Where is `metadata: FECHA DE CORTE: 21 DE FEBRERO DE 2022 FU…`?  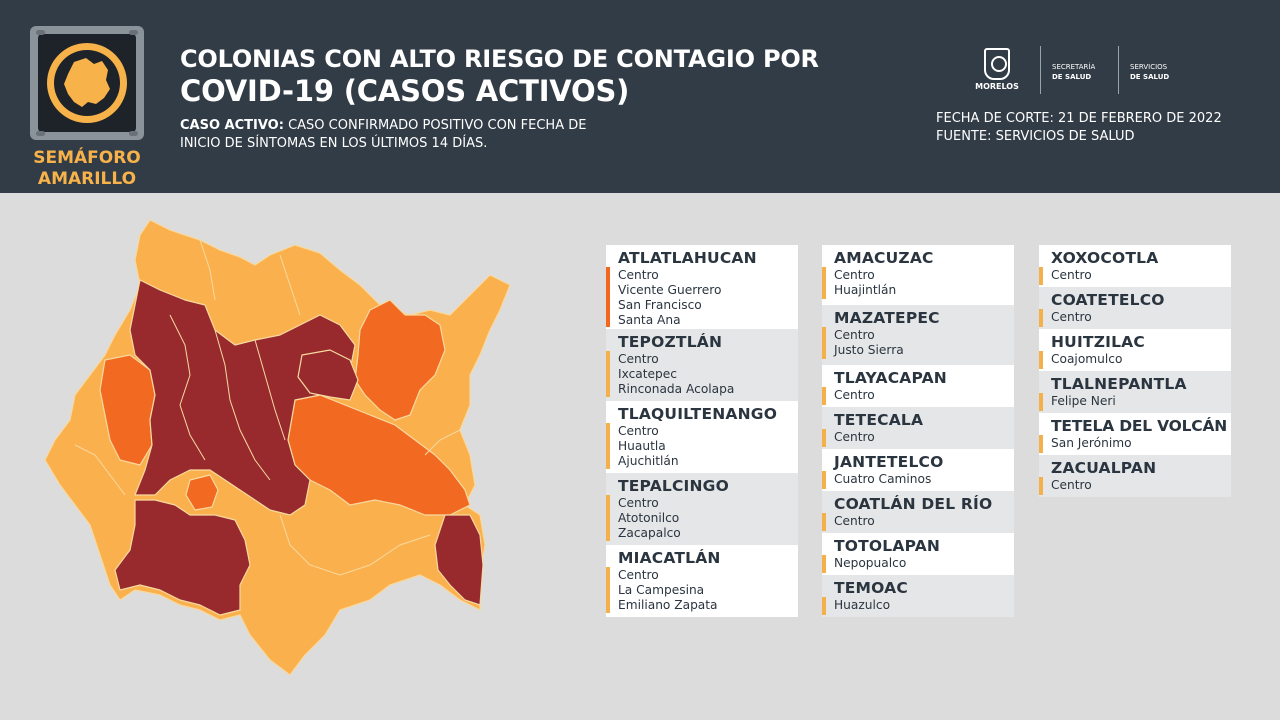 metadata: FECHA DE CORTE: 21 DE FEBRERO DE 2022 FU… is located at coordinates (1096, 128).